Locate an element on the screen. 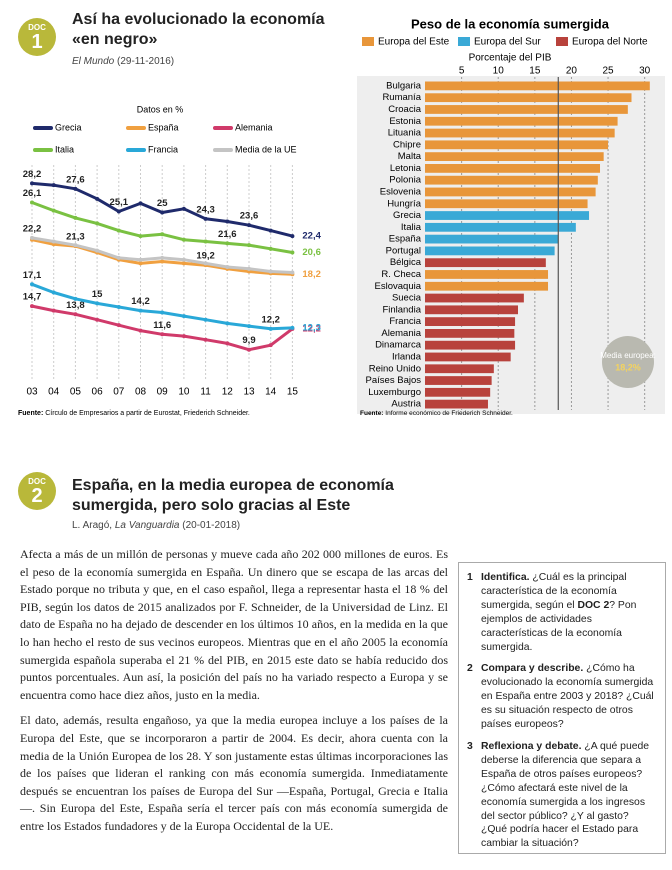 This screenshot has height=870, width=672. category-label: Países Bajos is located at coordinates (394, 380).